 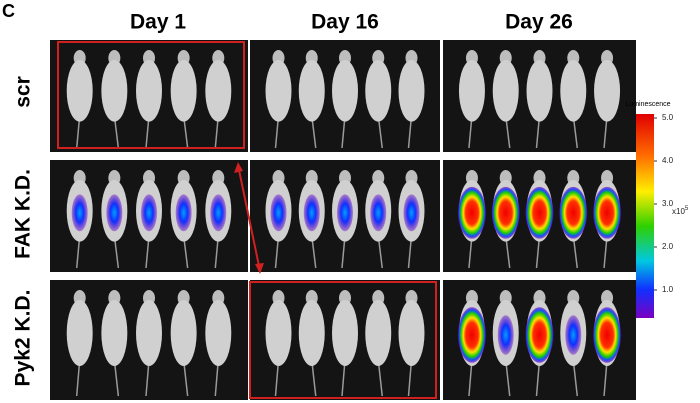 I want to click on colorbar-title: Luminescence, so click(x=647, y=104).